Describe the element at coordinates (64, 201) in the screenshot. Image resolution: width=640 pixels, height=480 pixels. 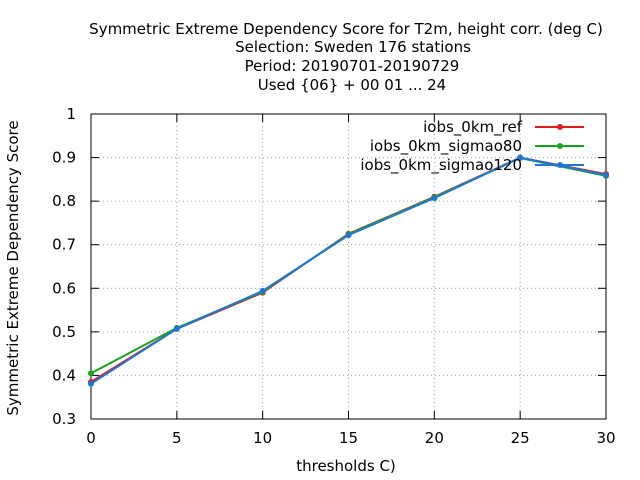
I see `y-tick-label: 0.8` at that location.